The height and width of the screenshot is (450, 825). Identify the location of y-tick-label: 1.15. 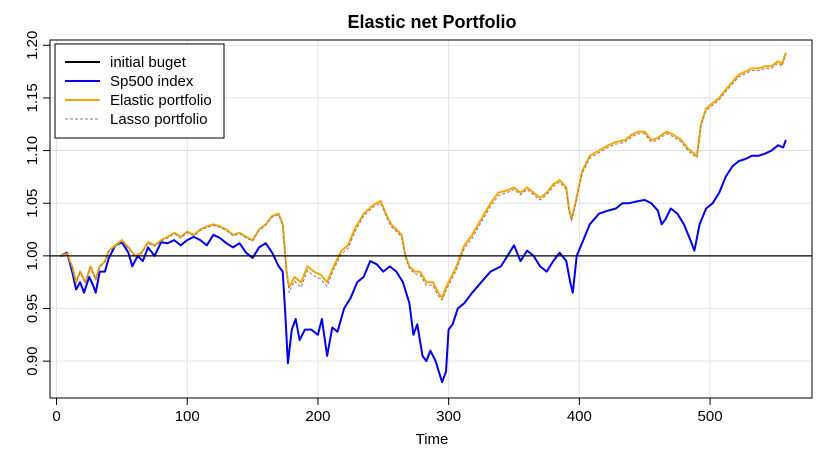
(32, 97).